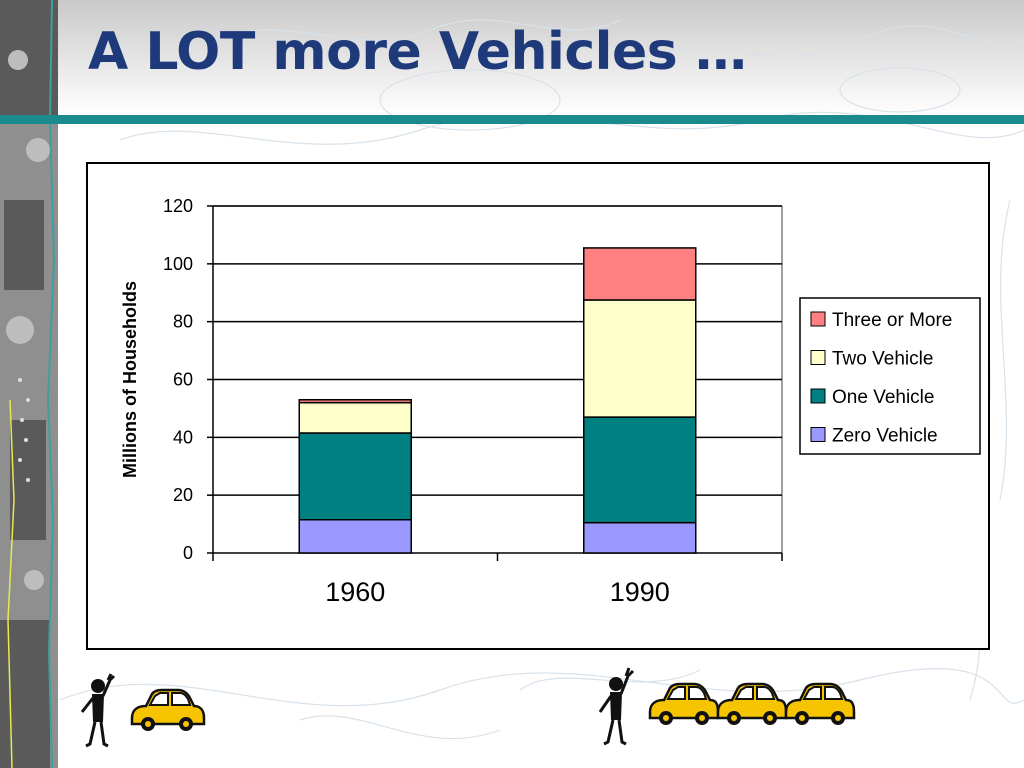 The image size is (1024, 768). Describe the element at coordinates (183, 437) in the screenshot. I see `y-tick-label: 40` at that location.